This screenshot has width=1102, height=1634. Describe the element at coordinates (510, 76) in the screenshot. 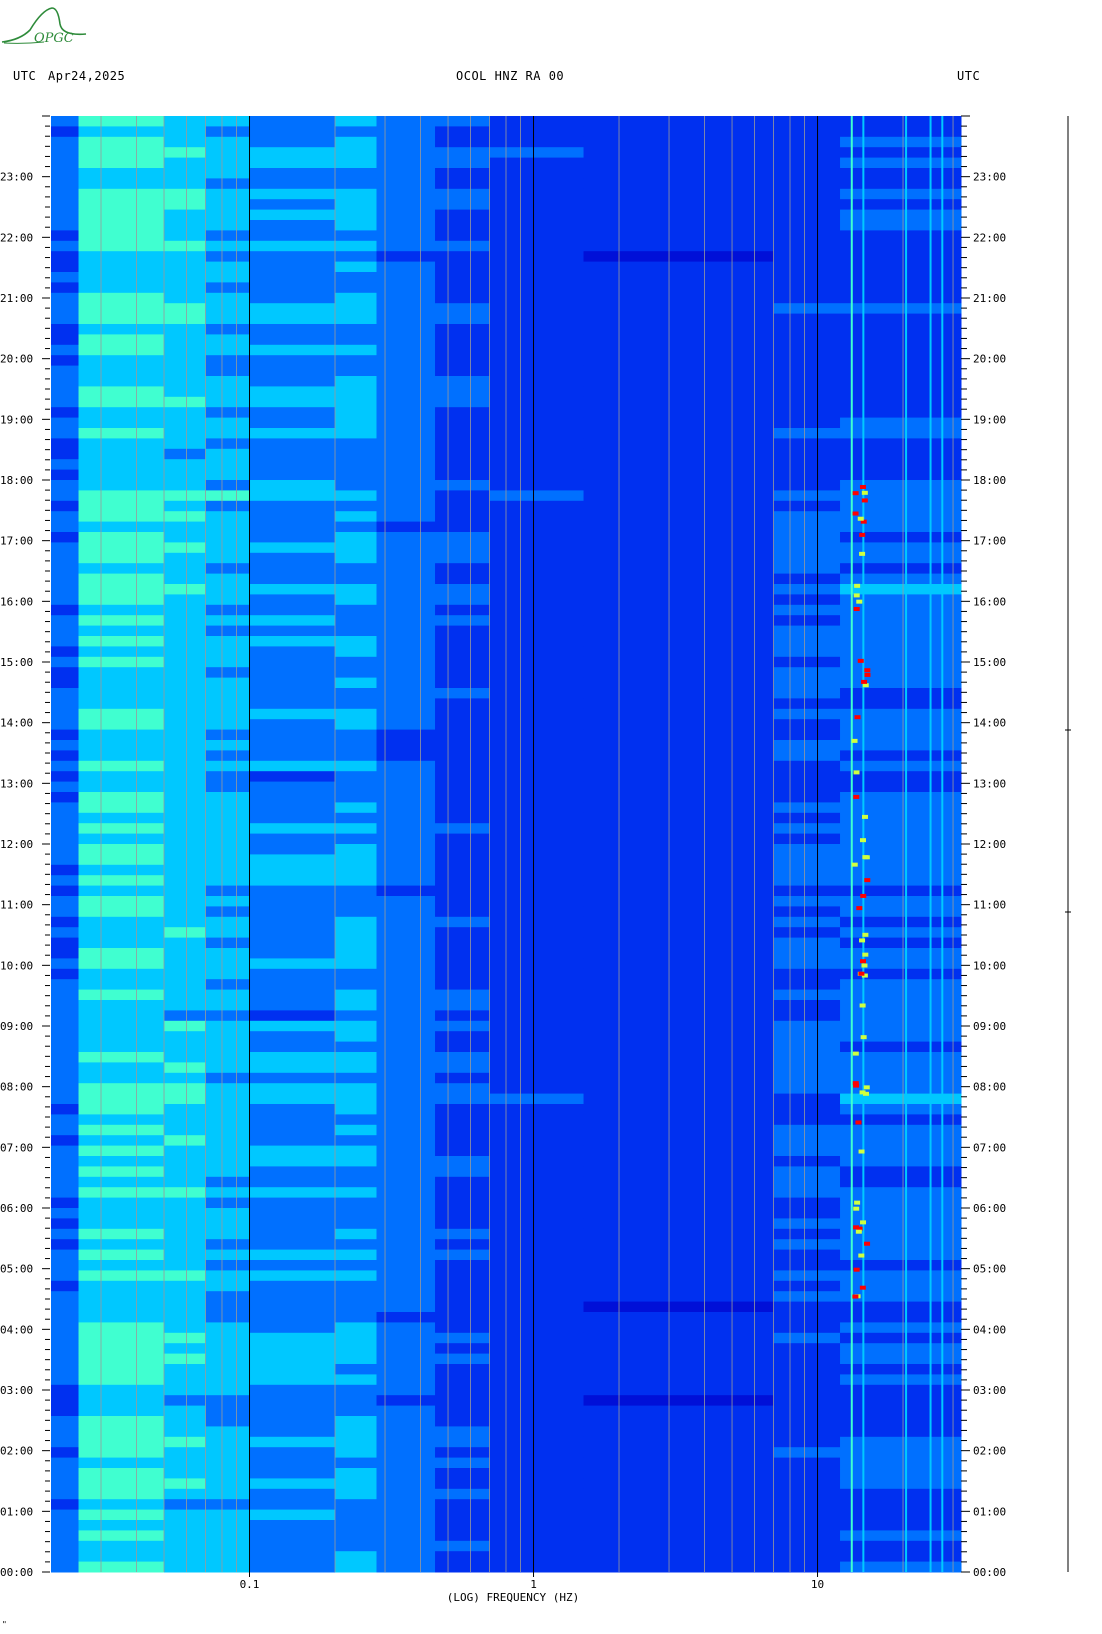

I see `chart-title: OCOL HNZ RA 00` at that location.